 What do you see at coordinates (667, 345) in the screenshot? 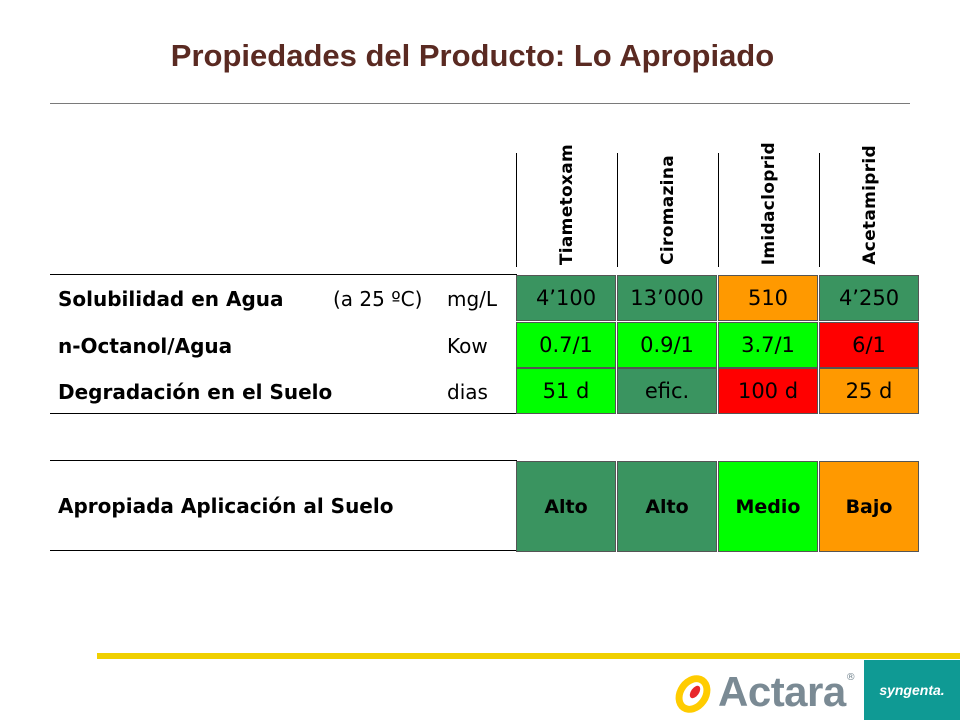
I see `table-cell: 0.9/1` at bounding box center [667, 345].